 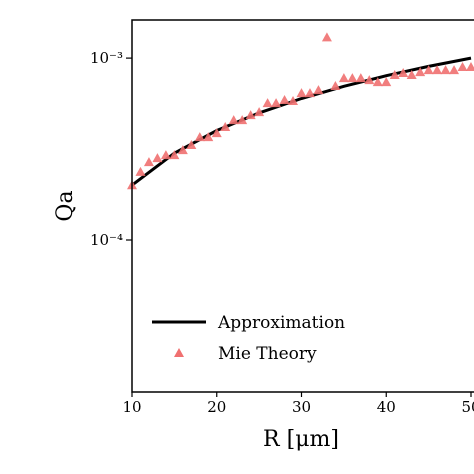 I want to click on legend-label: Mie Theory, so click(x=267, y=354).